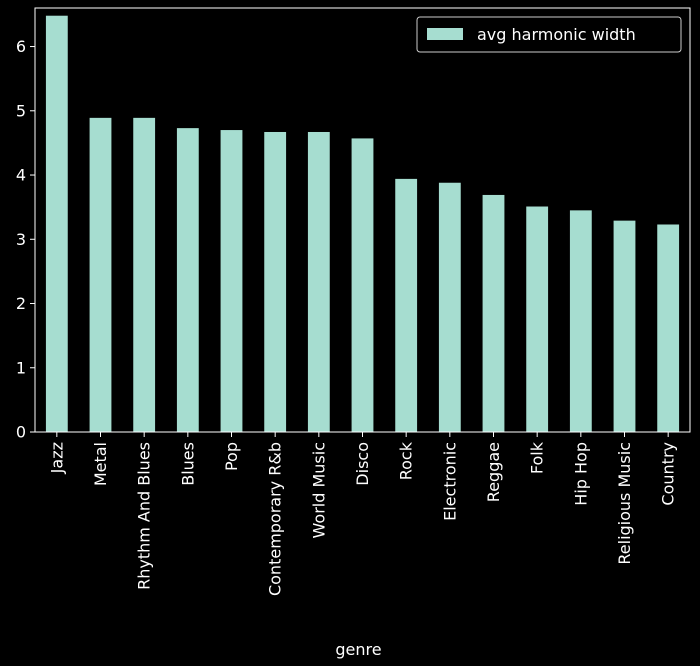 This screenshot has height=666, width=700. What do you see at coordinates (275, 519) in the screenshot?
I see `x-tick-label: Contemporary R&b` at bounding box center [275, 519].